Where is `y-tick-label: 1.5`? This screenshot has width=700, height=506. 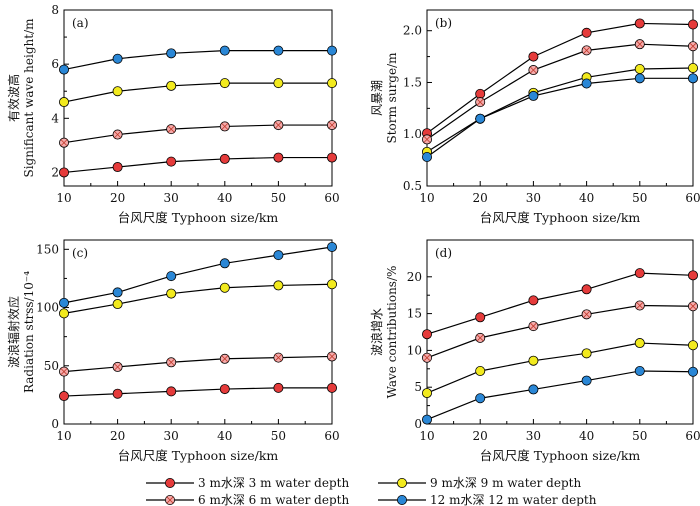 y-tick-label: 1.5 is located at coordinates (412, 82).